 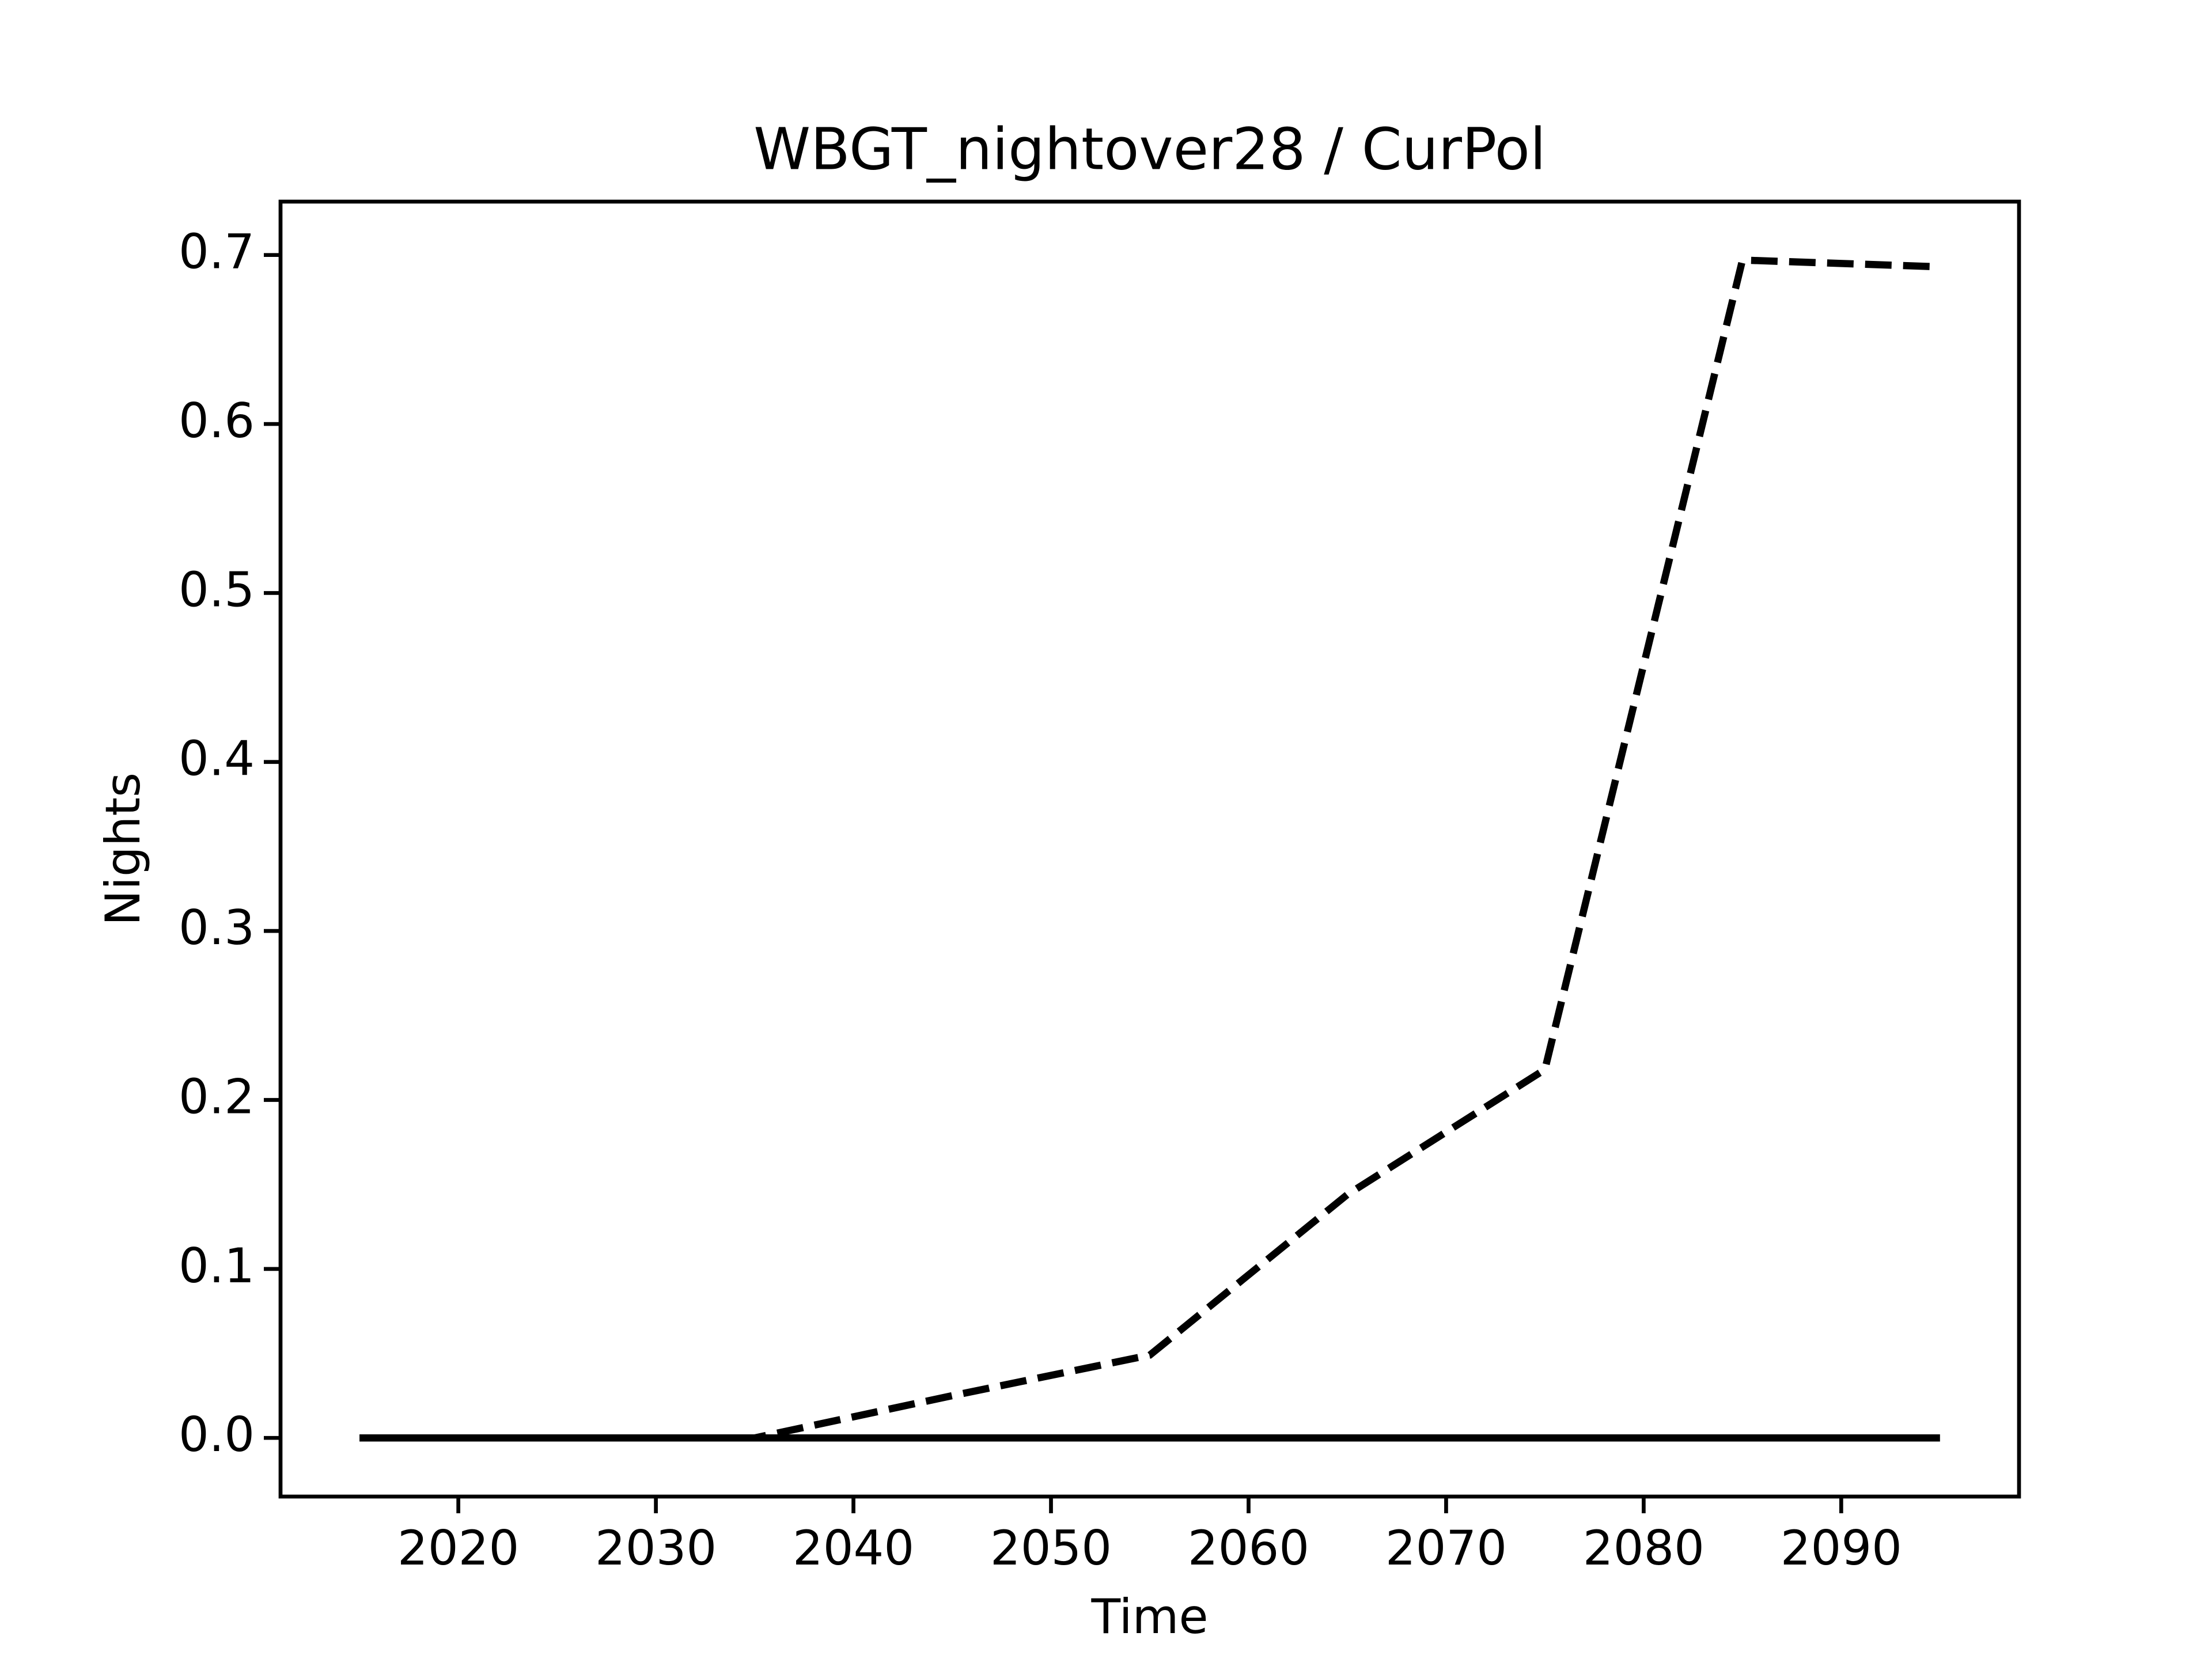 What do you see at coordinates (458, 1548) in the screenshot?
I see `x-tick-label: 2020` at bounding box center [458, 1548].